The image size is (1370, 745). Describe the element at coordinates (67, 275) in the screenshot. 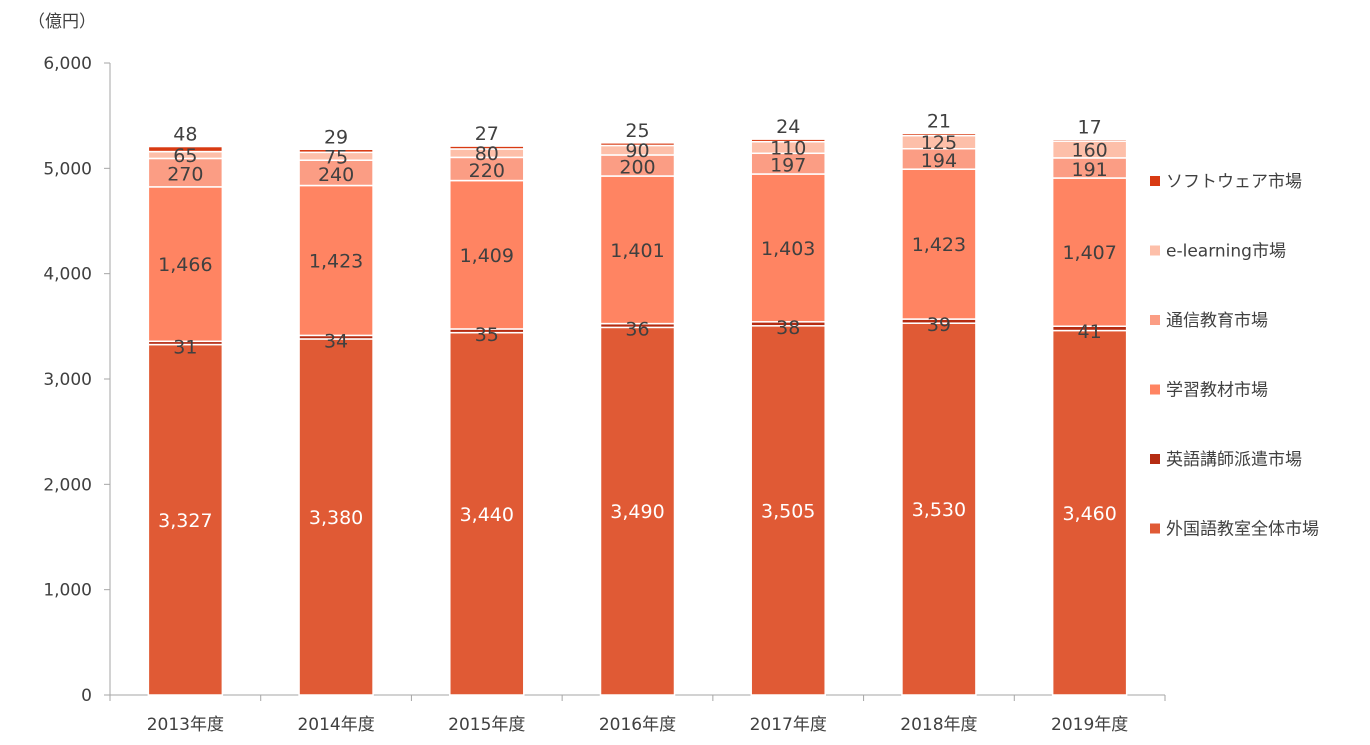

I see `y-tick-label: 4,000` at that location.